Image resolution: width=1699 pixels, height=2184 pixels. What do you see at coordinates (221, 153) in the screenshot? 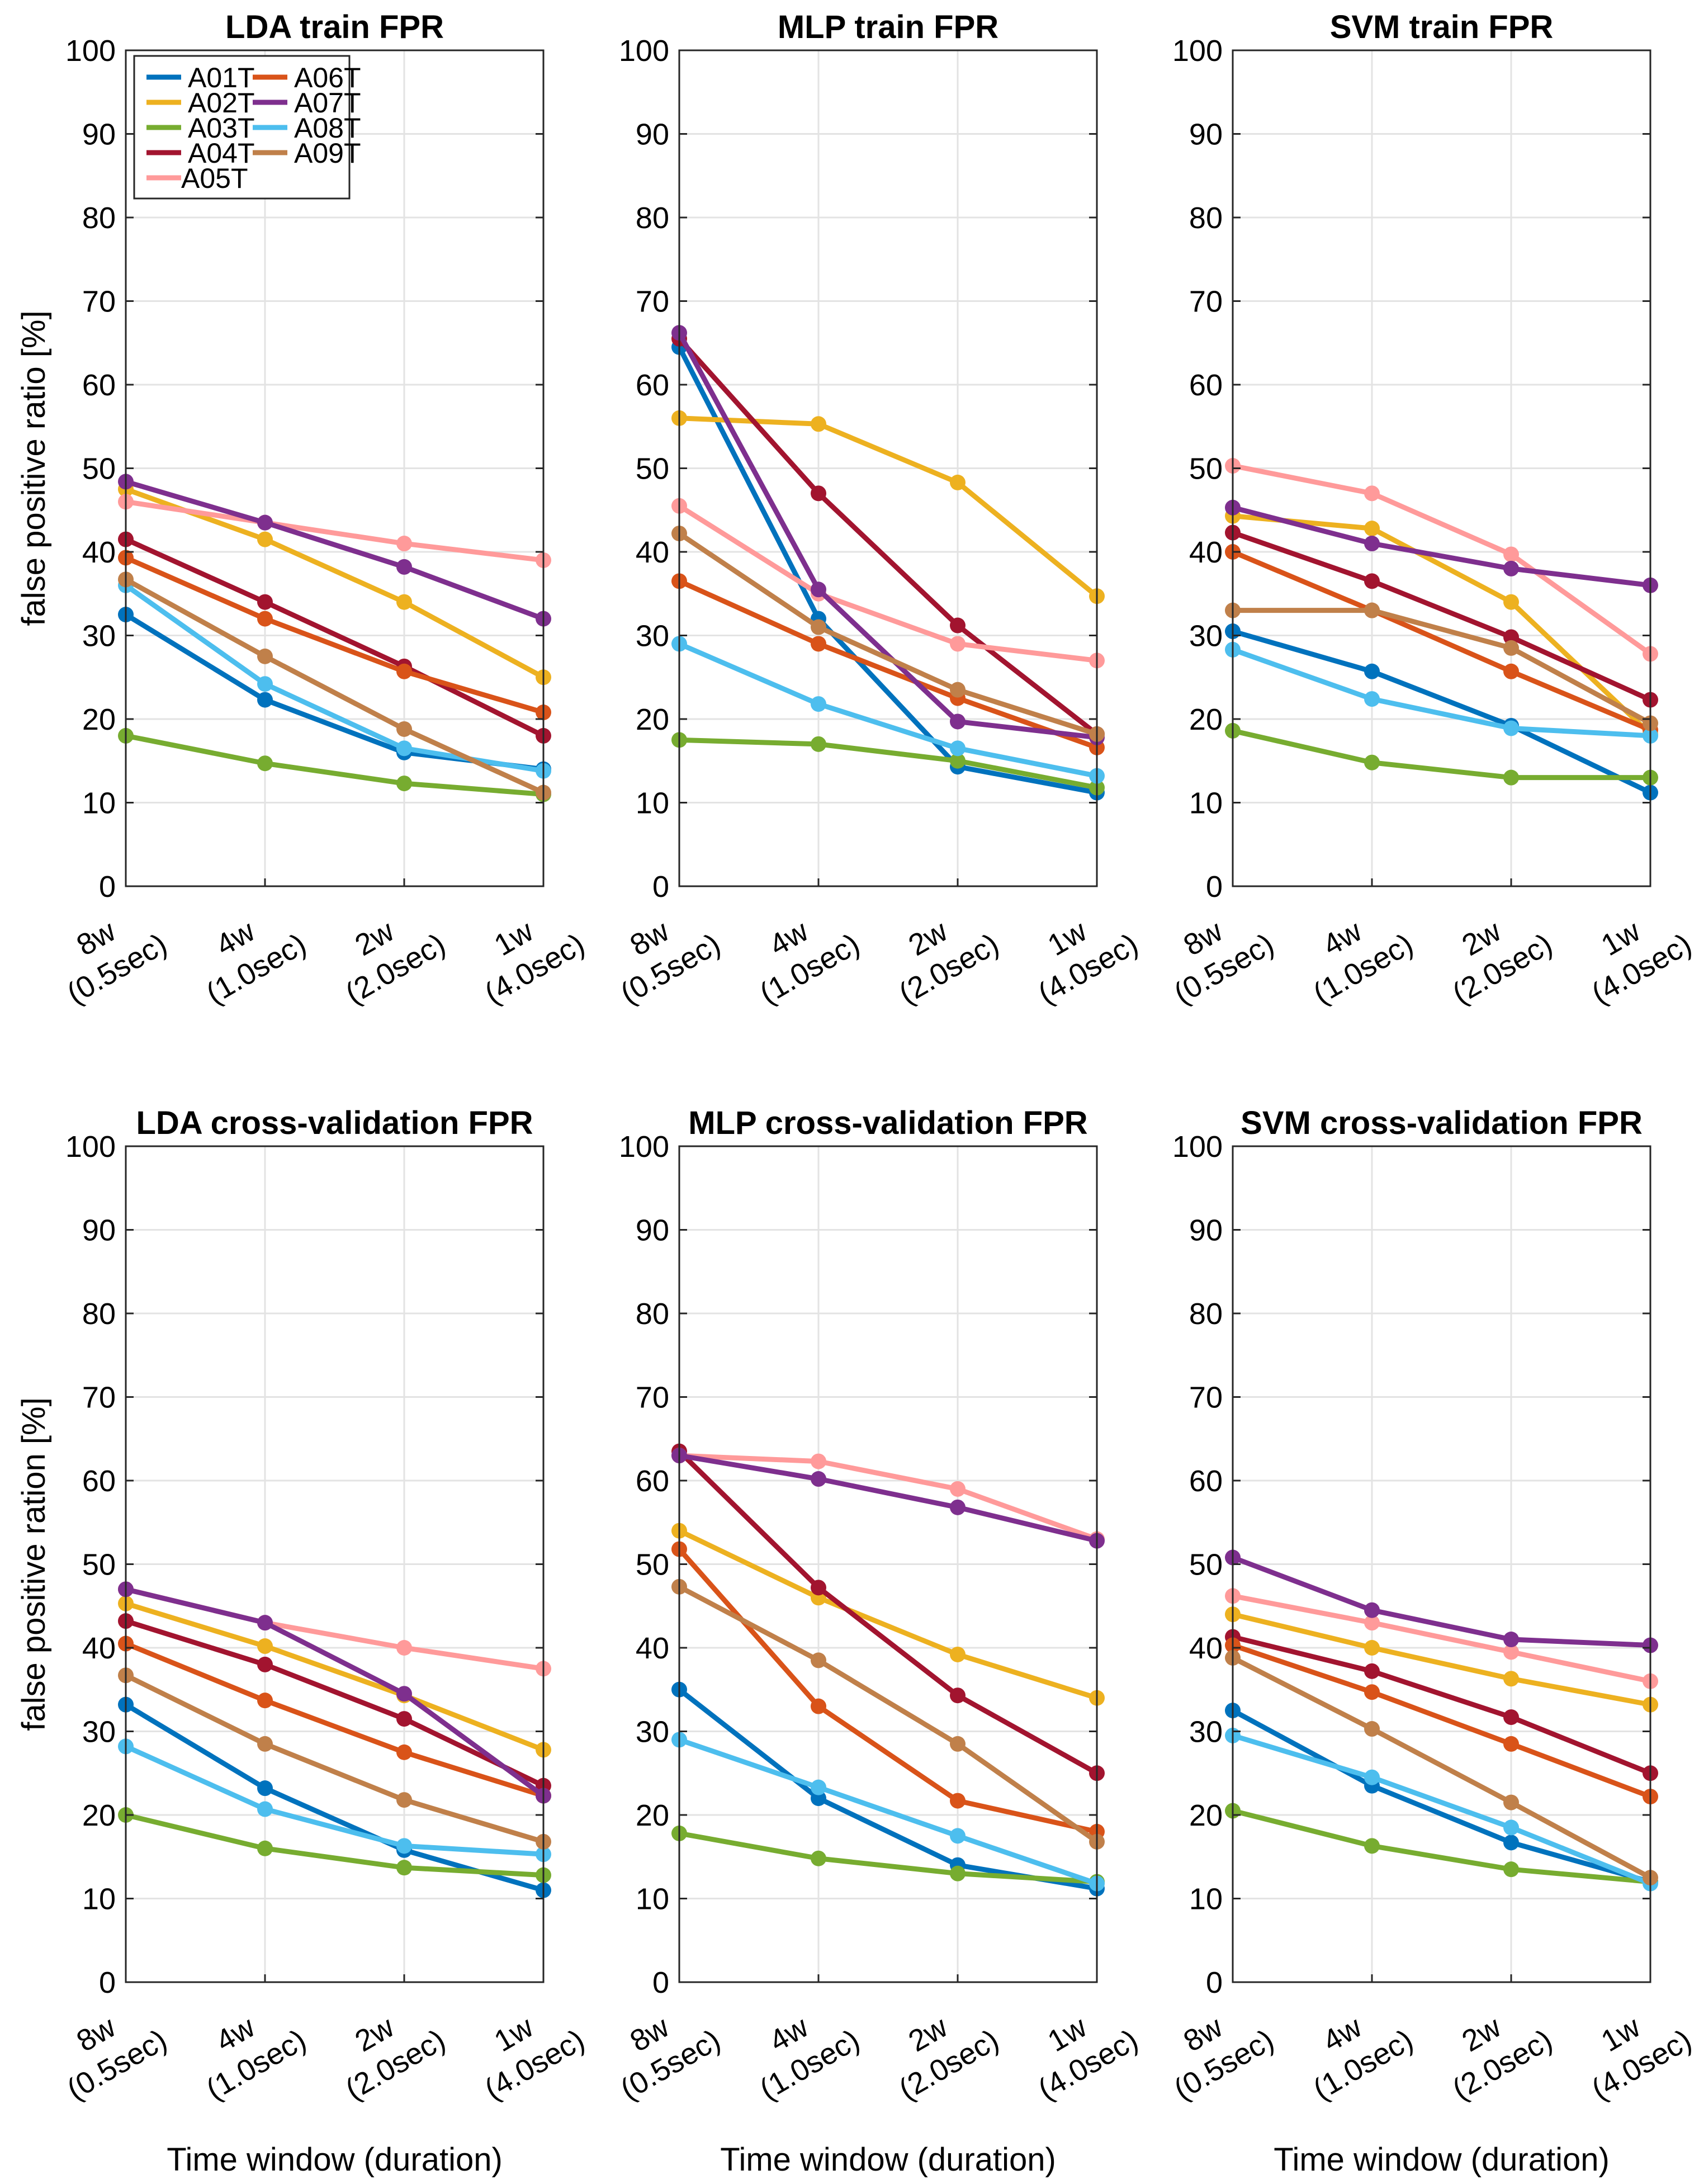
I see `legend-label-A04T: A04T` at bounding box center [221, 153].